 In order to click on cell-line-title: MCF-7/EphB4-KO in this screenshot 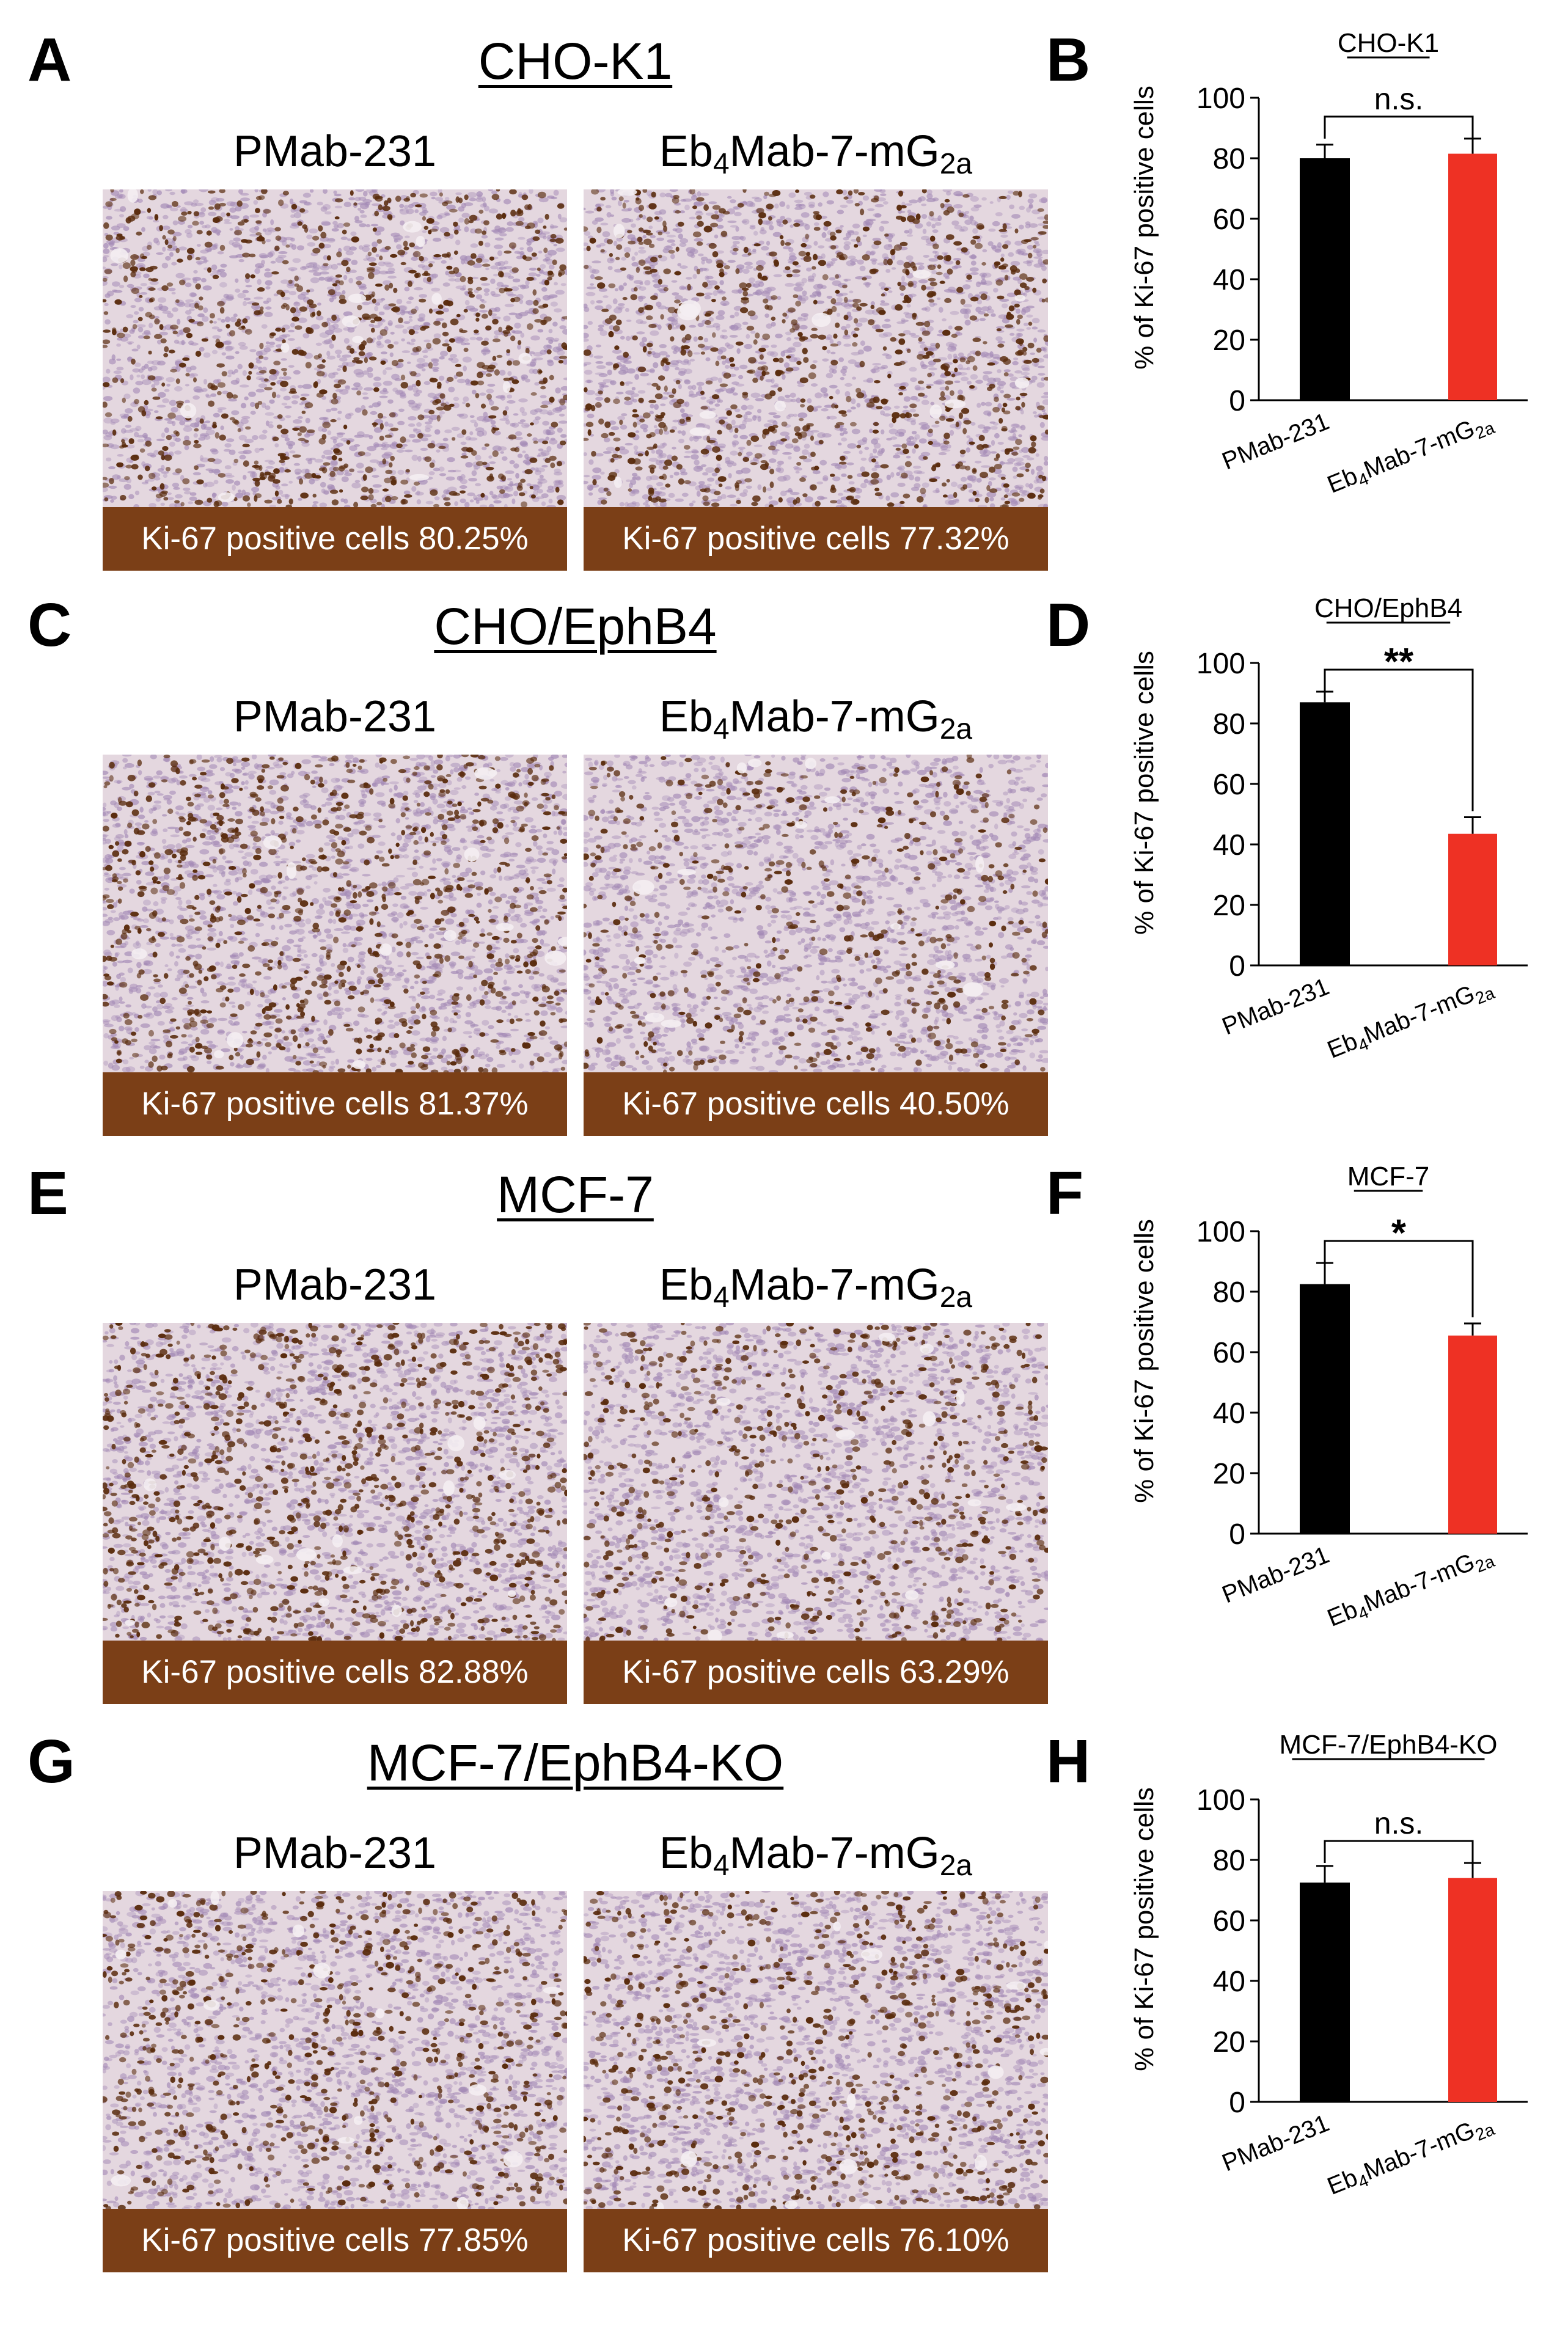, I will do `click(575, 1763)`.